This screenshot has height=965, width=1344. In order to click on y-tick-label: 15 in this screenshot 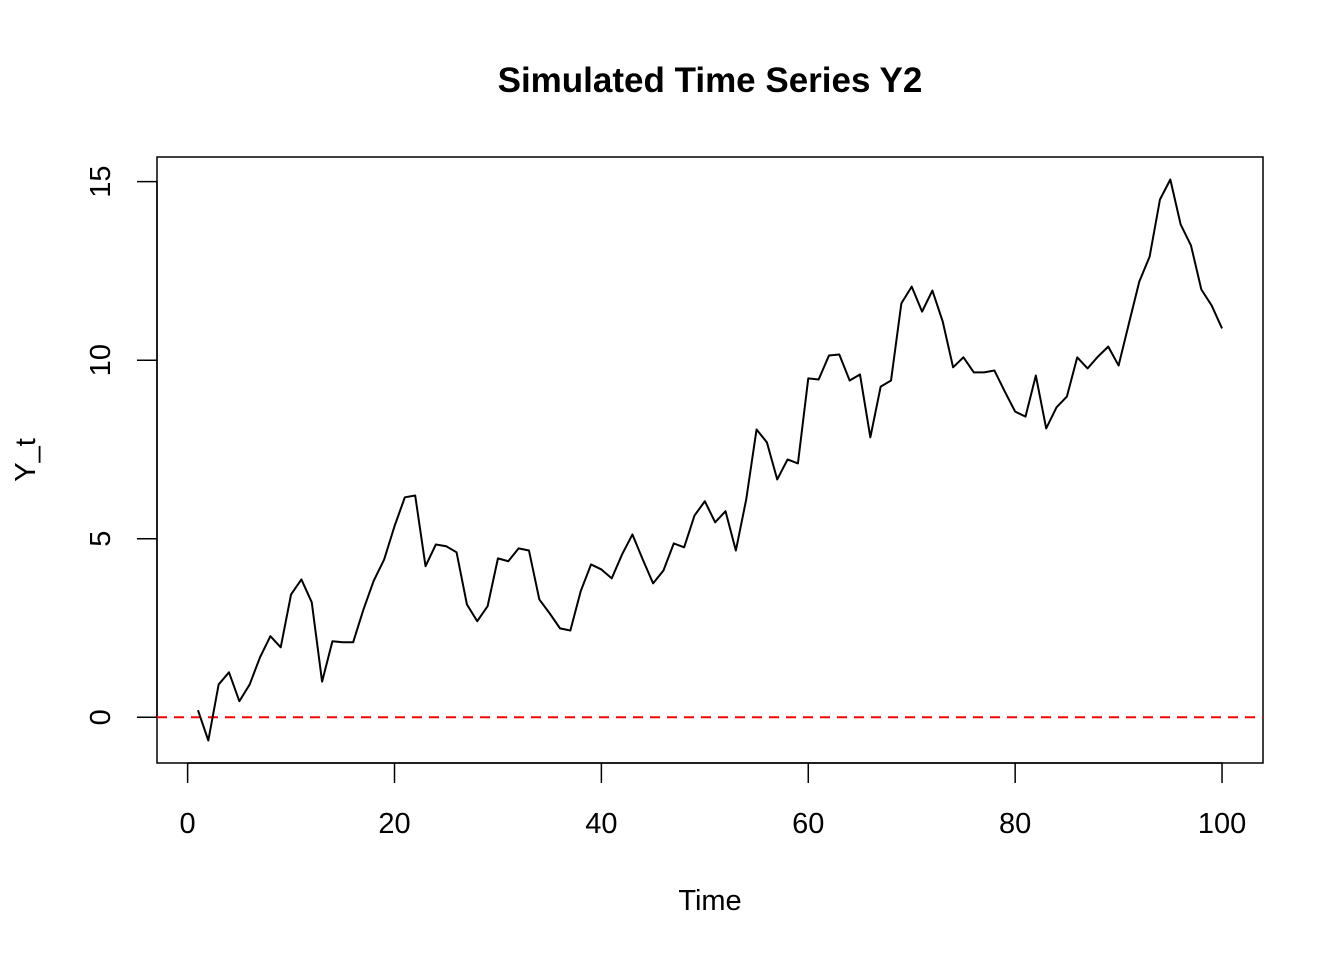, I will do `click(101, 182)`.